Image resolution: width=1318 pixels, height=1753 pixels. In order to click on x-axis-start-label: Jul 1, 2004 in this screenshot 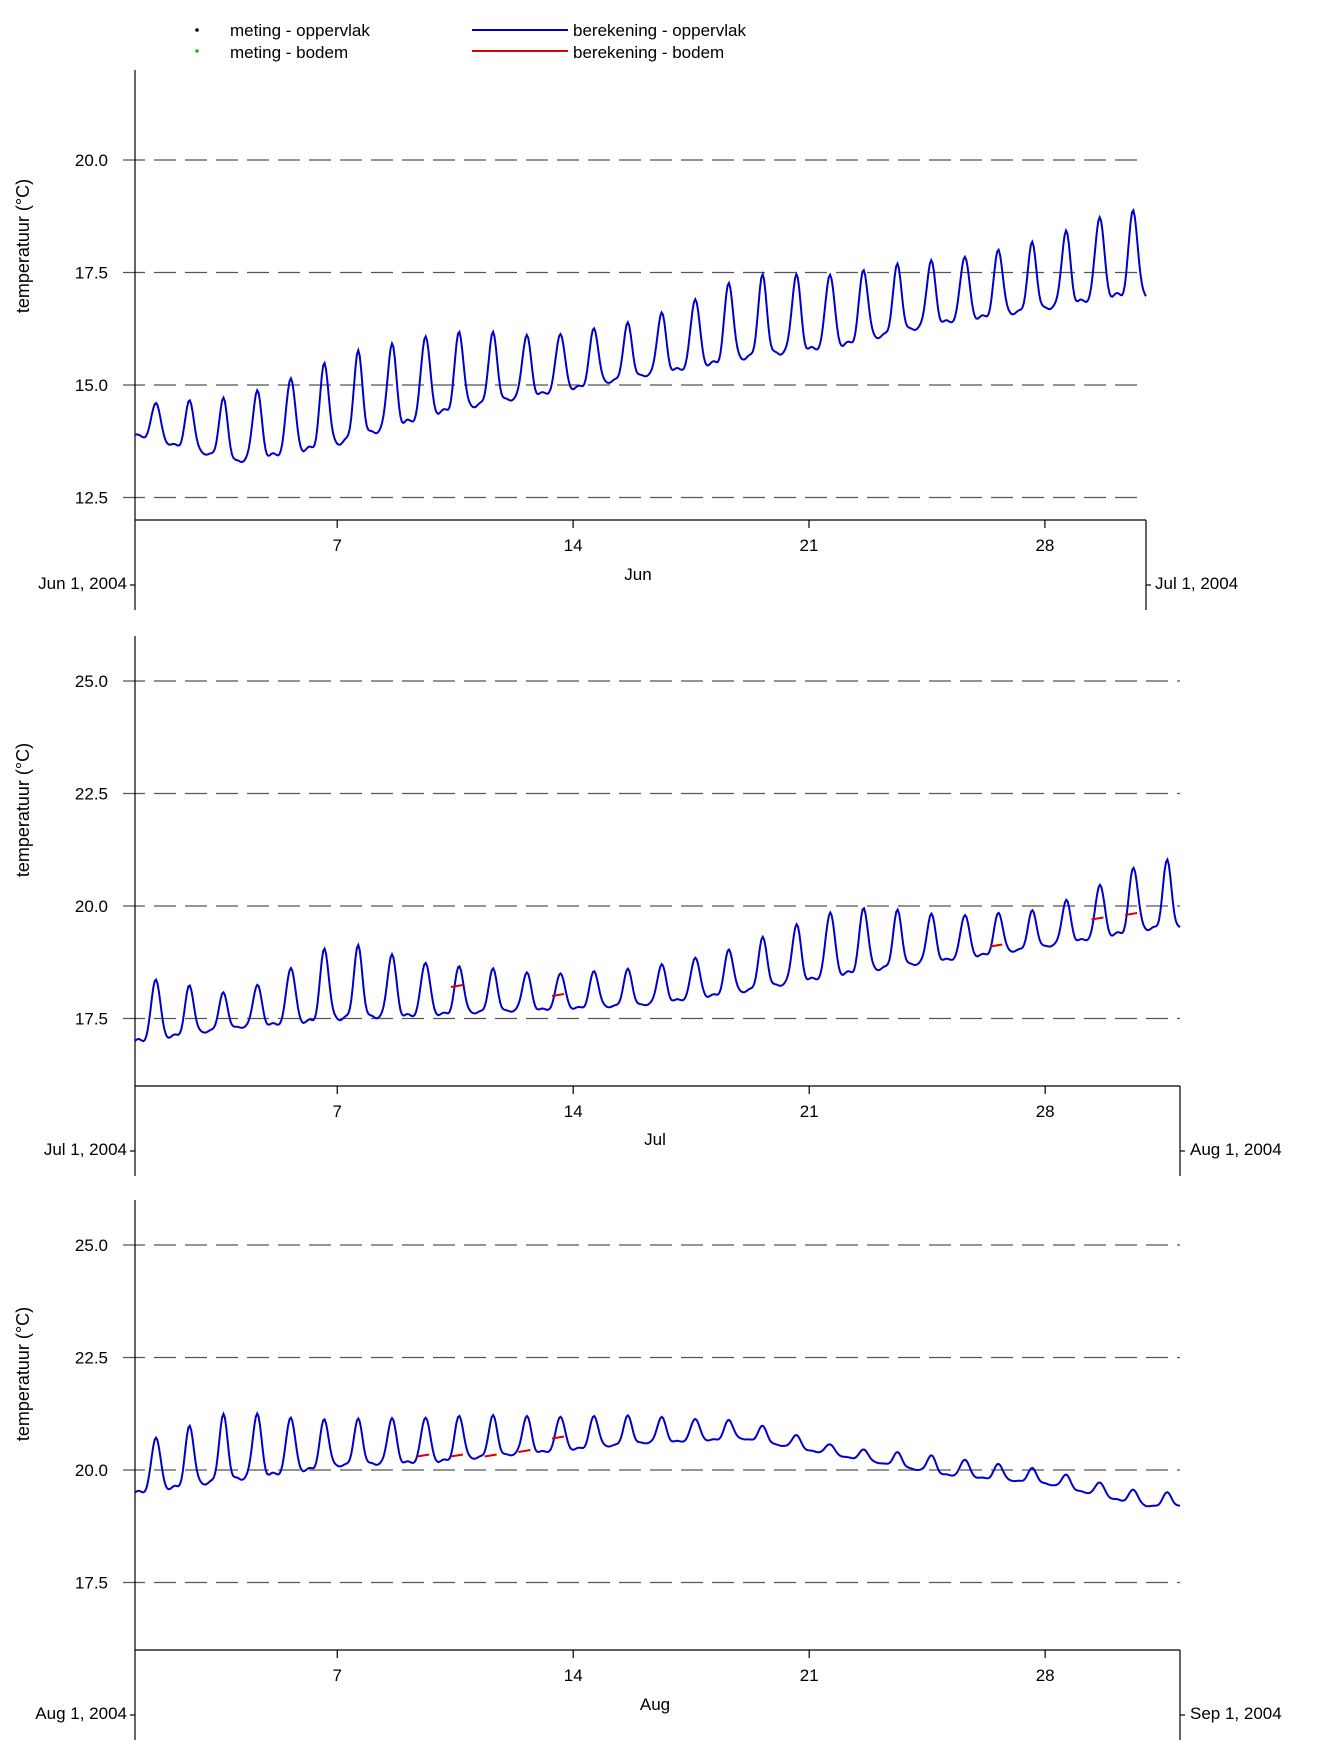, I will do `click(85, 1149)`.